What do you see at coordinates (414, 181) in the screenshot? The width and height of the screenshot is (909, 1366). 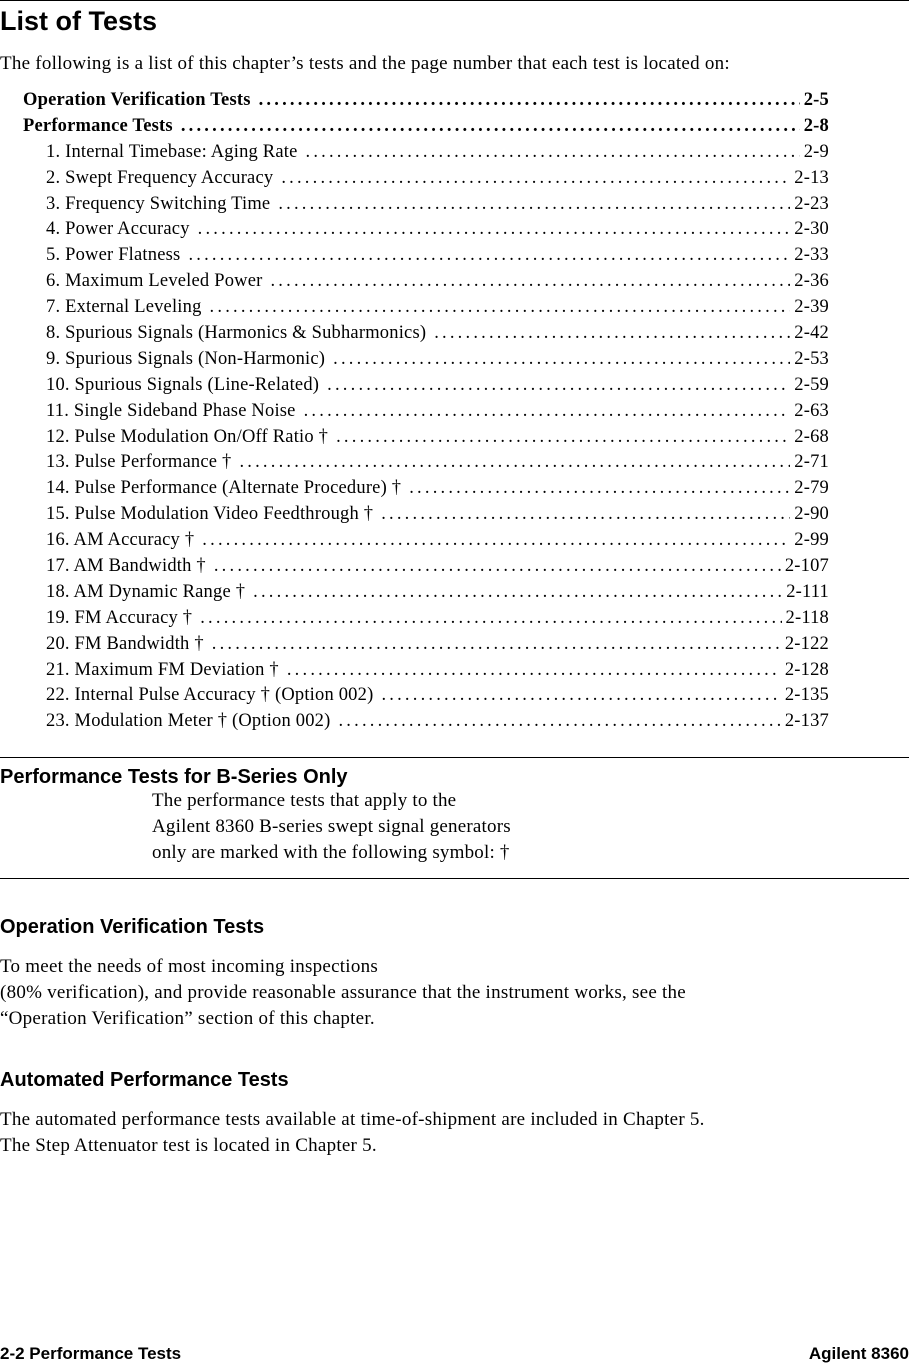 I see `toc-entry: 2. Swept Frequency Accuracy 2-13` at bounding box center [414, 181].